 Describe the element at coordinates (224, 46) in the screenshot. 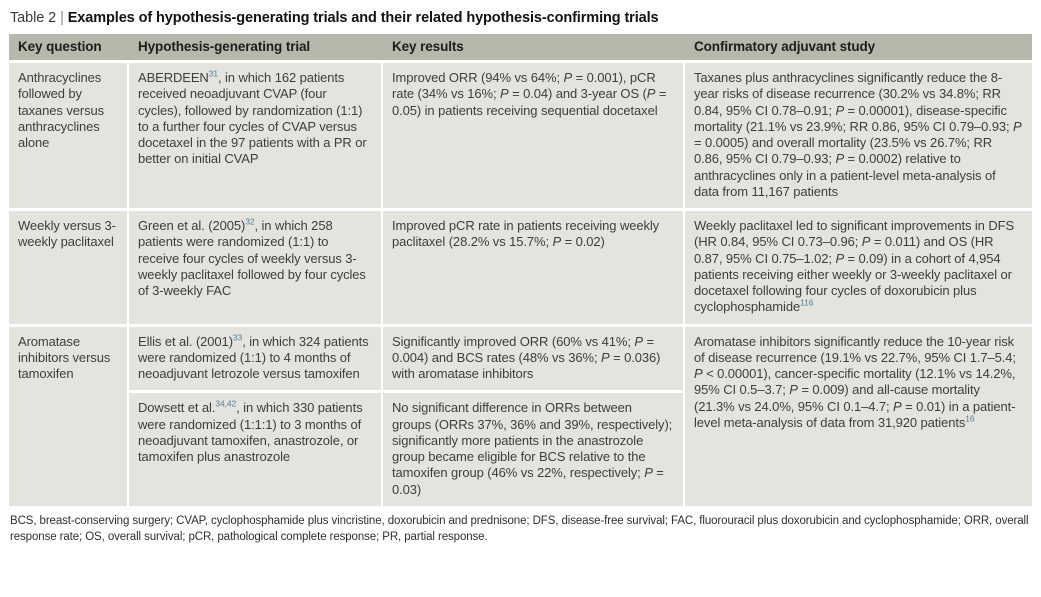

I see `header-hypothesis-generating-trial: Hypothesis-generating trial` at that location.